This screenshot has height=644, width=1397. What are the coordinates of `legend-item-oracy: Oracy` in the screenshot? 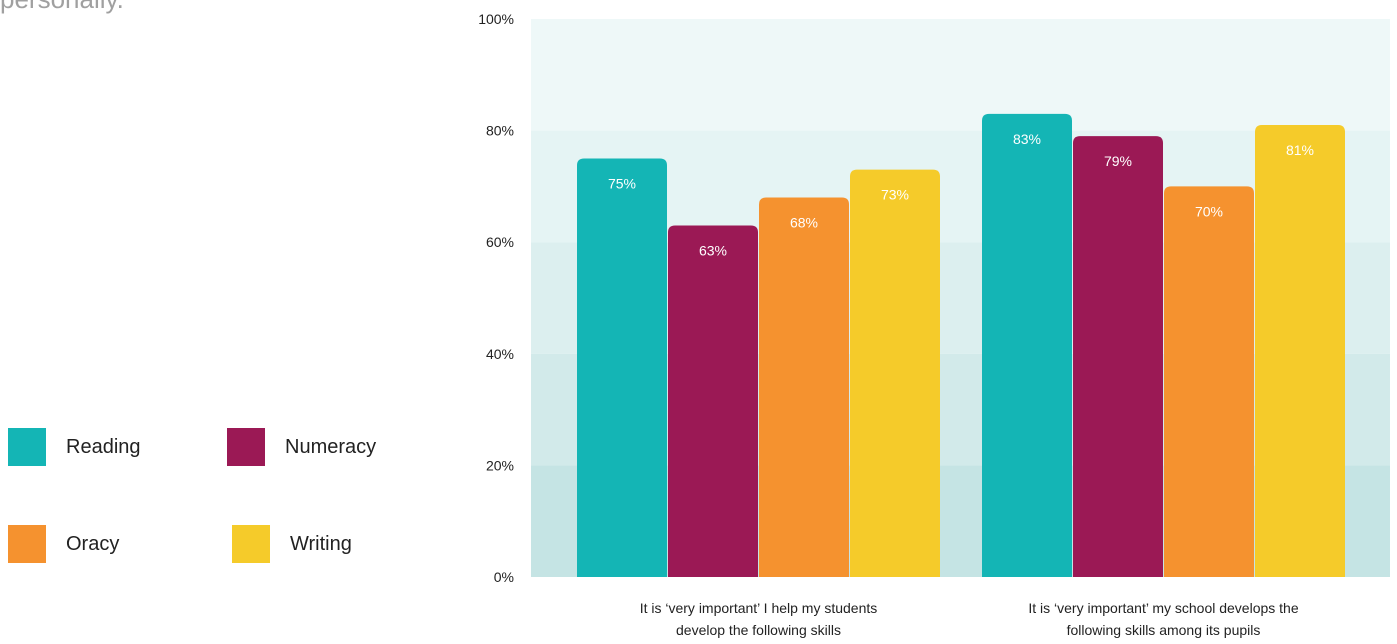 It's located at (63, 544).